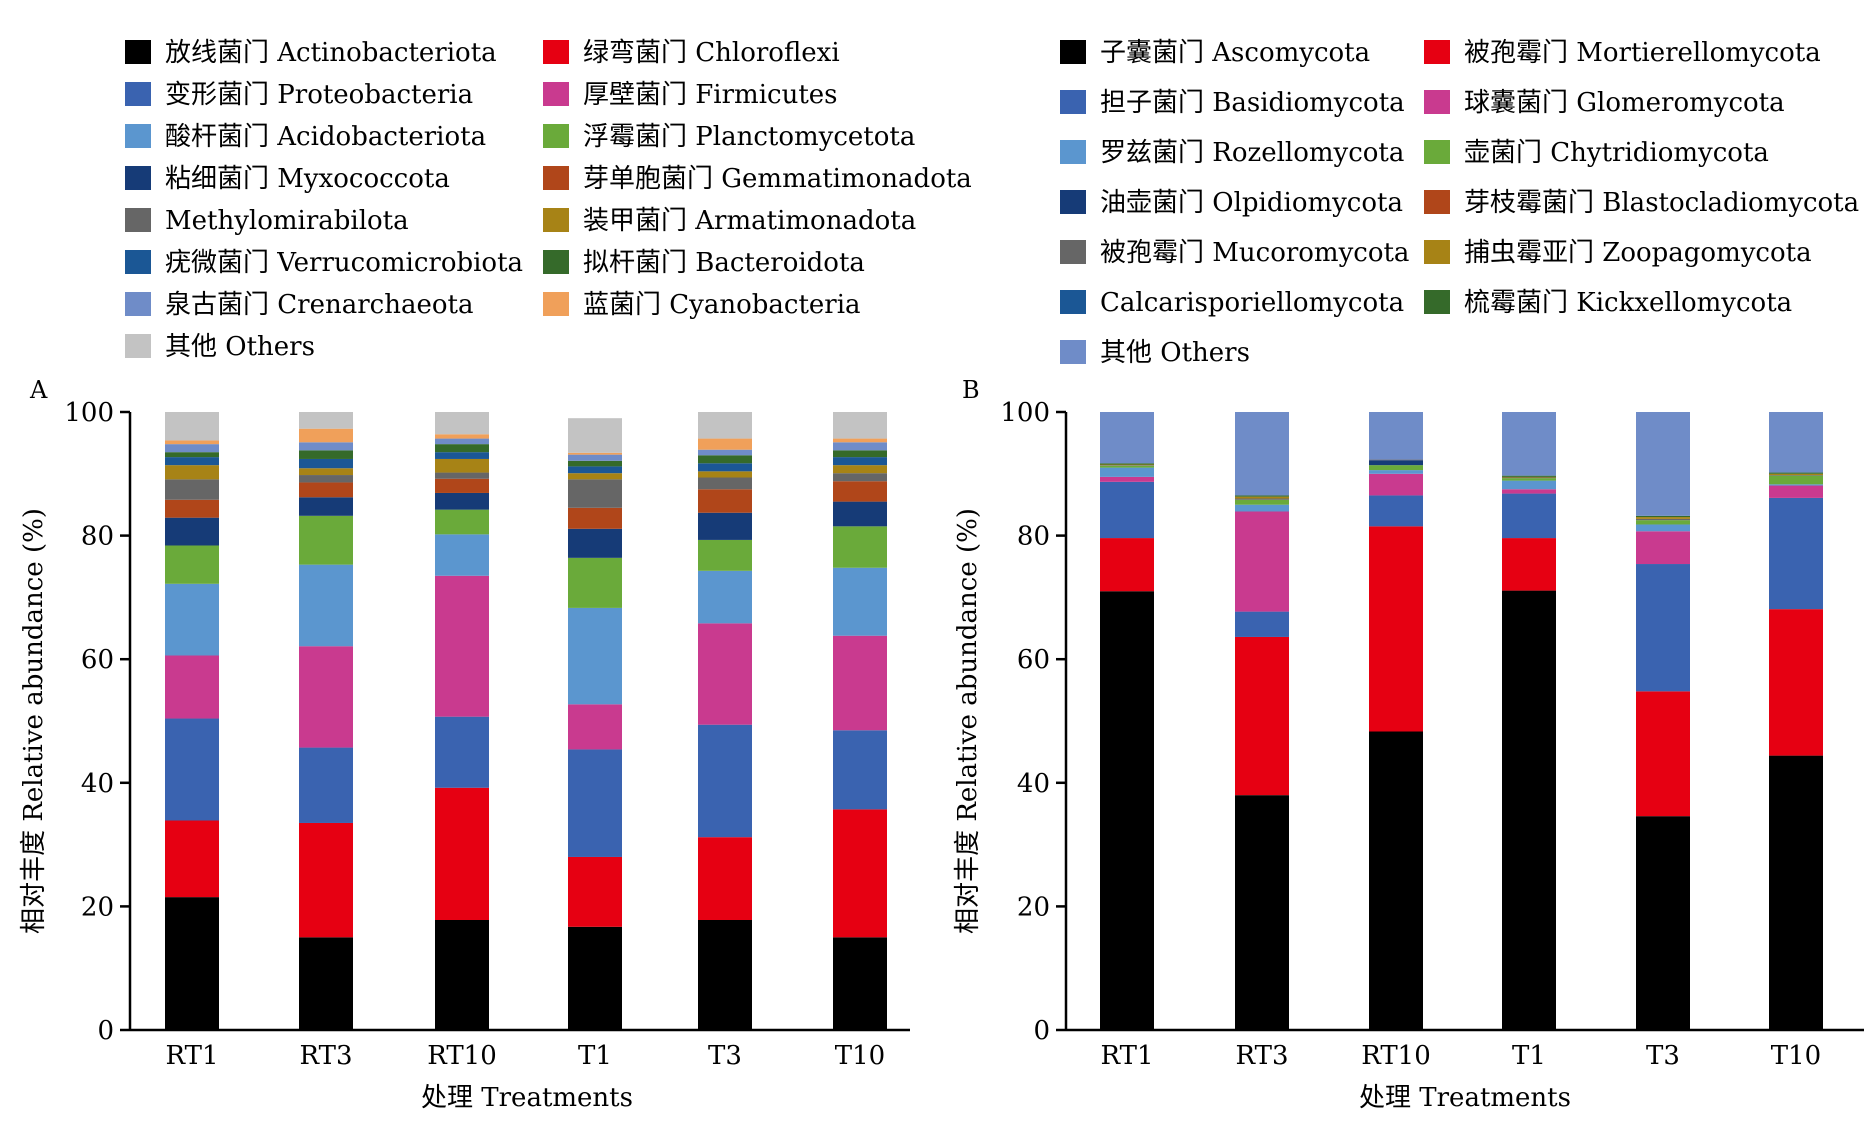  What do you see at coordinates (725, 1056) in the screenshot?
I see `x-tick-label: T3` at bounding box center [725, 1056].